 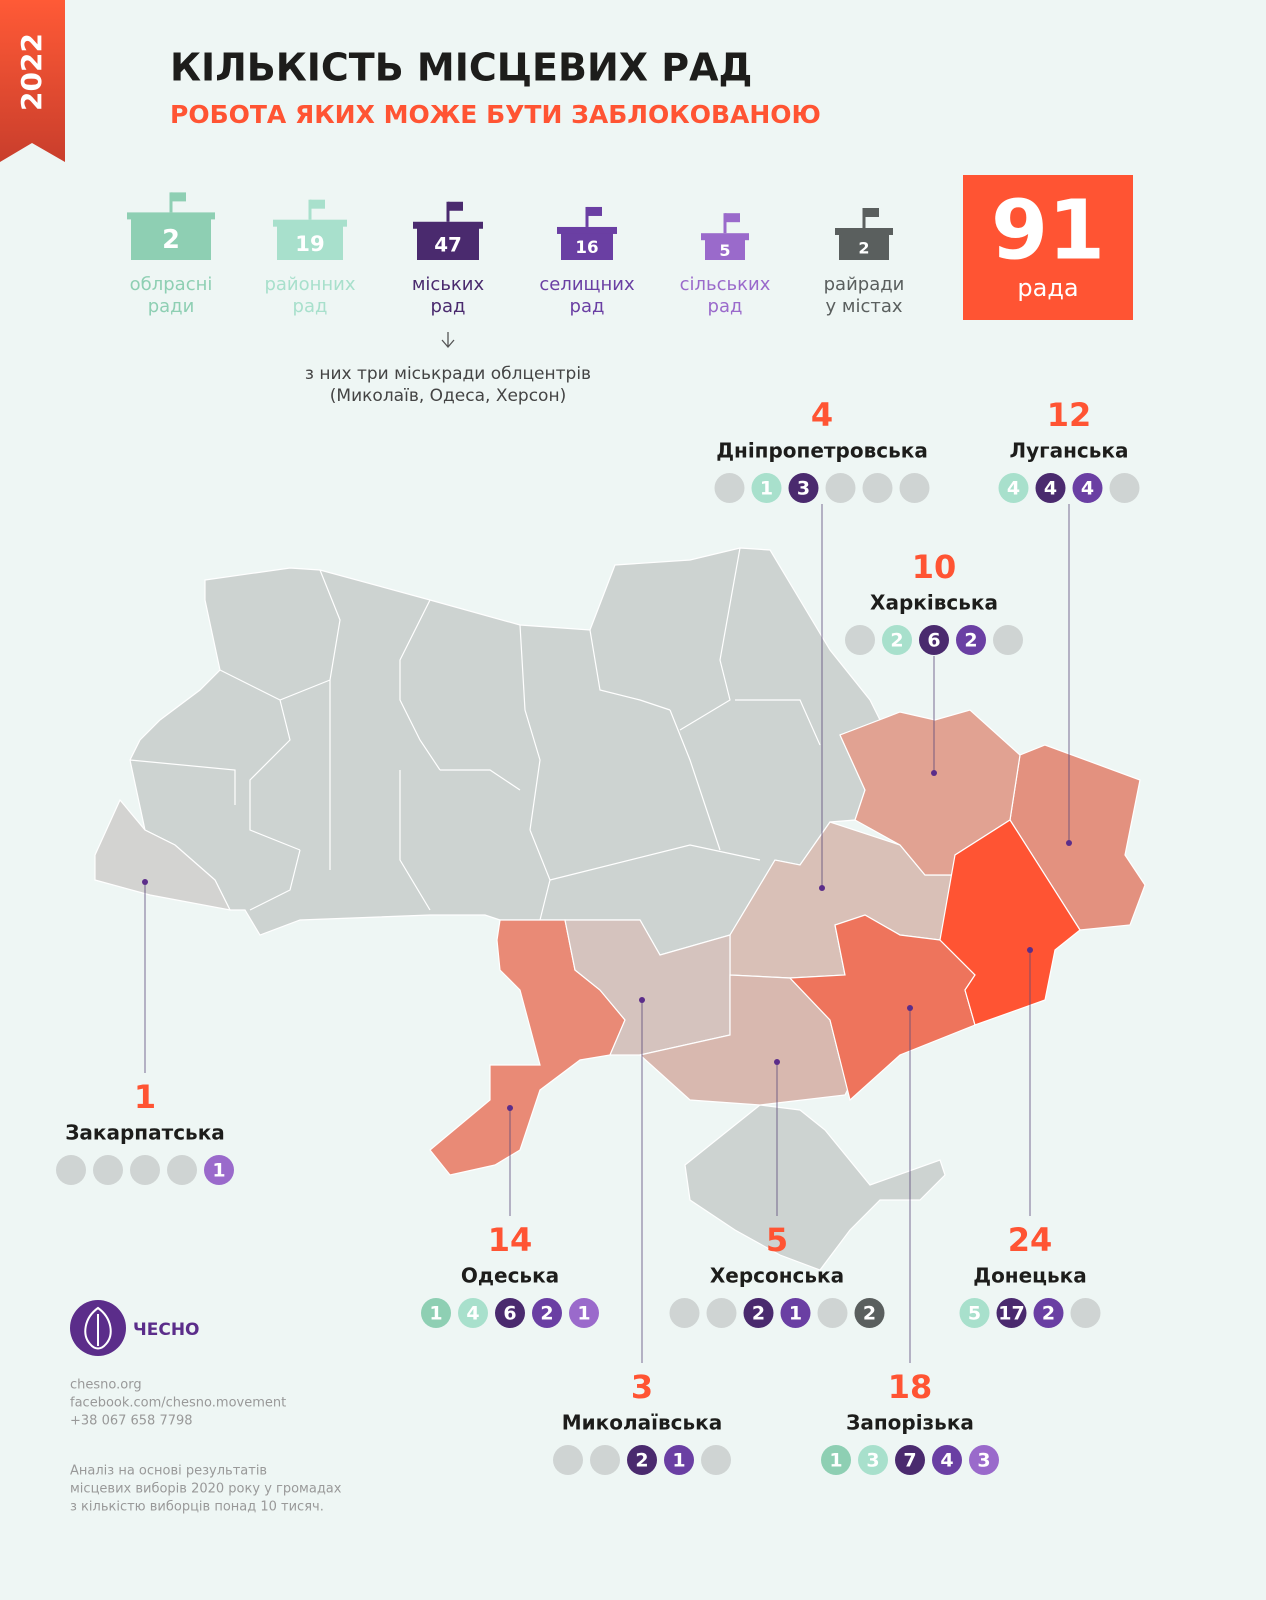 What do you see at coordinates (510, 1240) in the screenshot?
I see `region-total: 14` at bounding box center [510, 1240].